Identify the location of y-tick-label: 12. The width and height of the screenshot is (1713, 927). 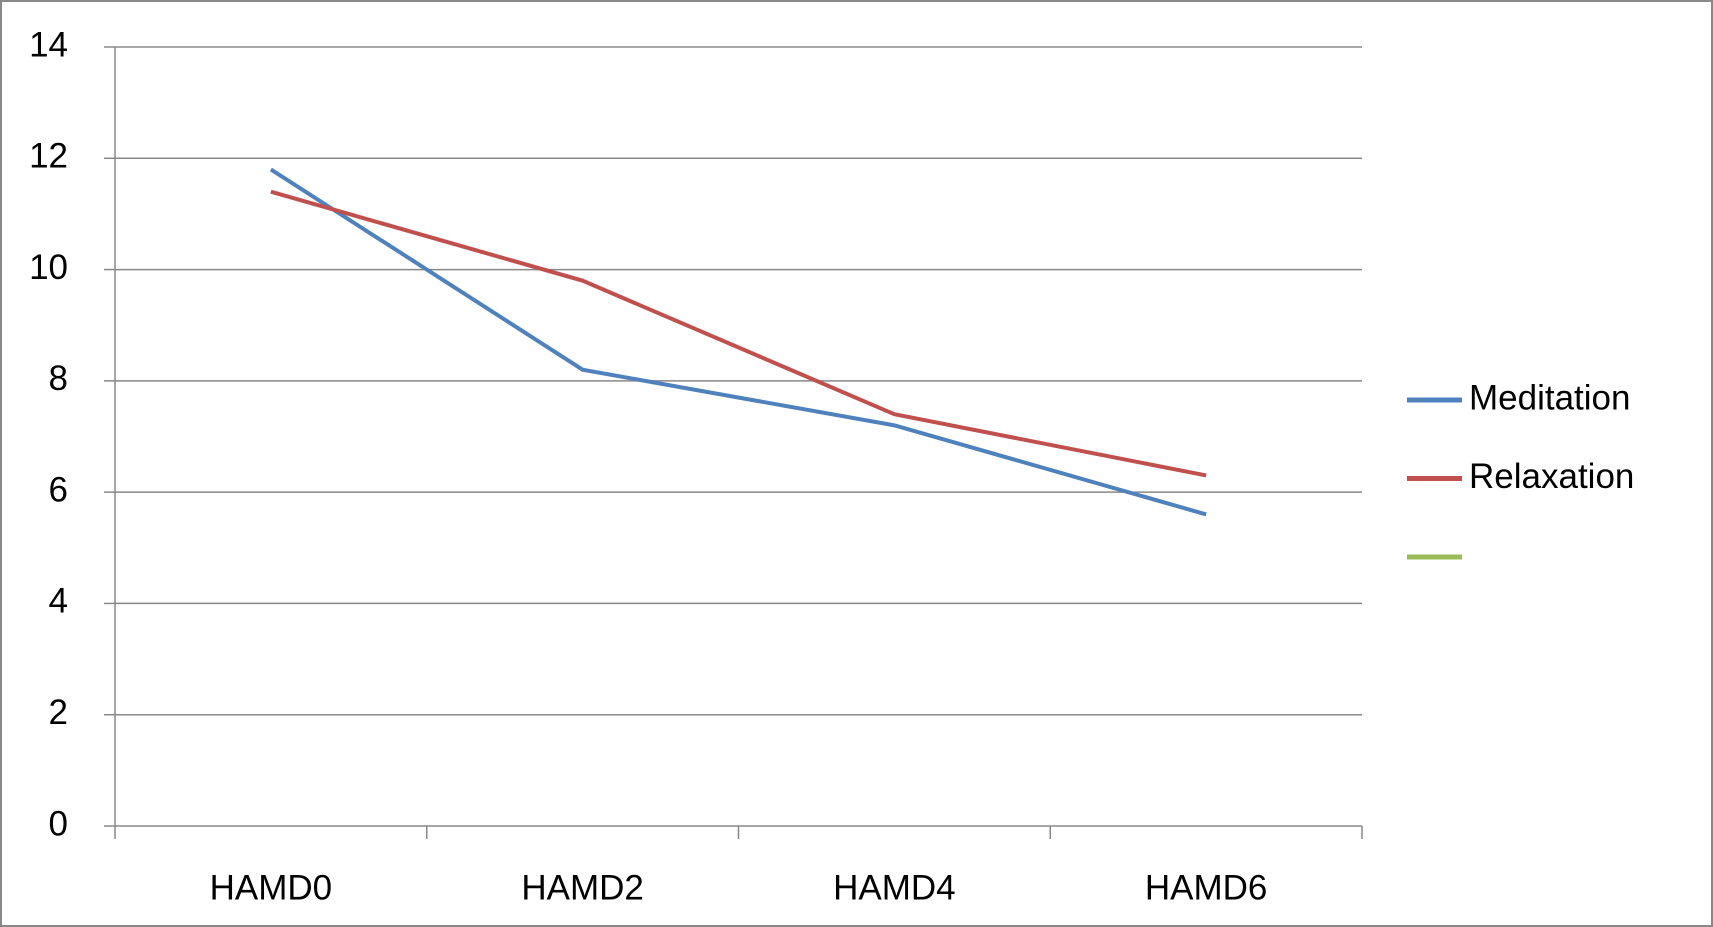
(48, 156).